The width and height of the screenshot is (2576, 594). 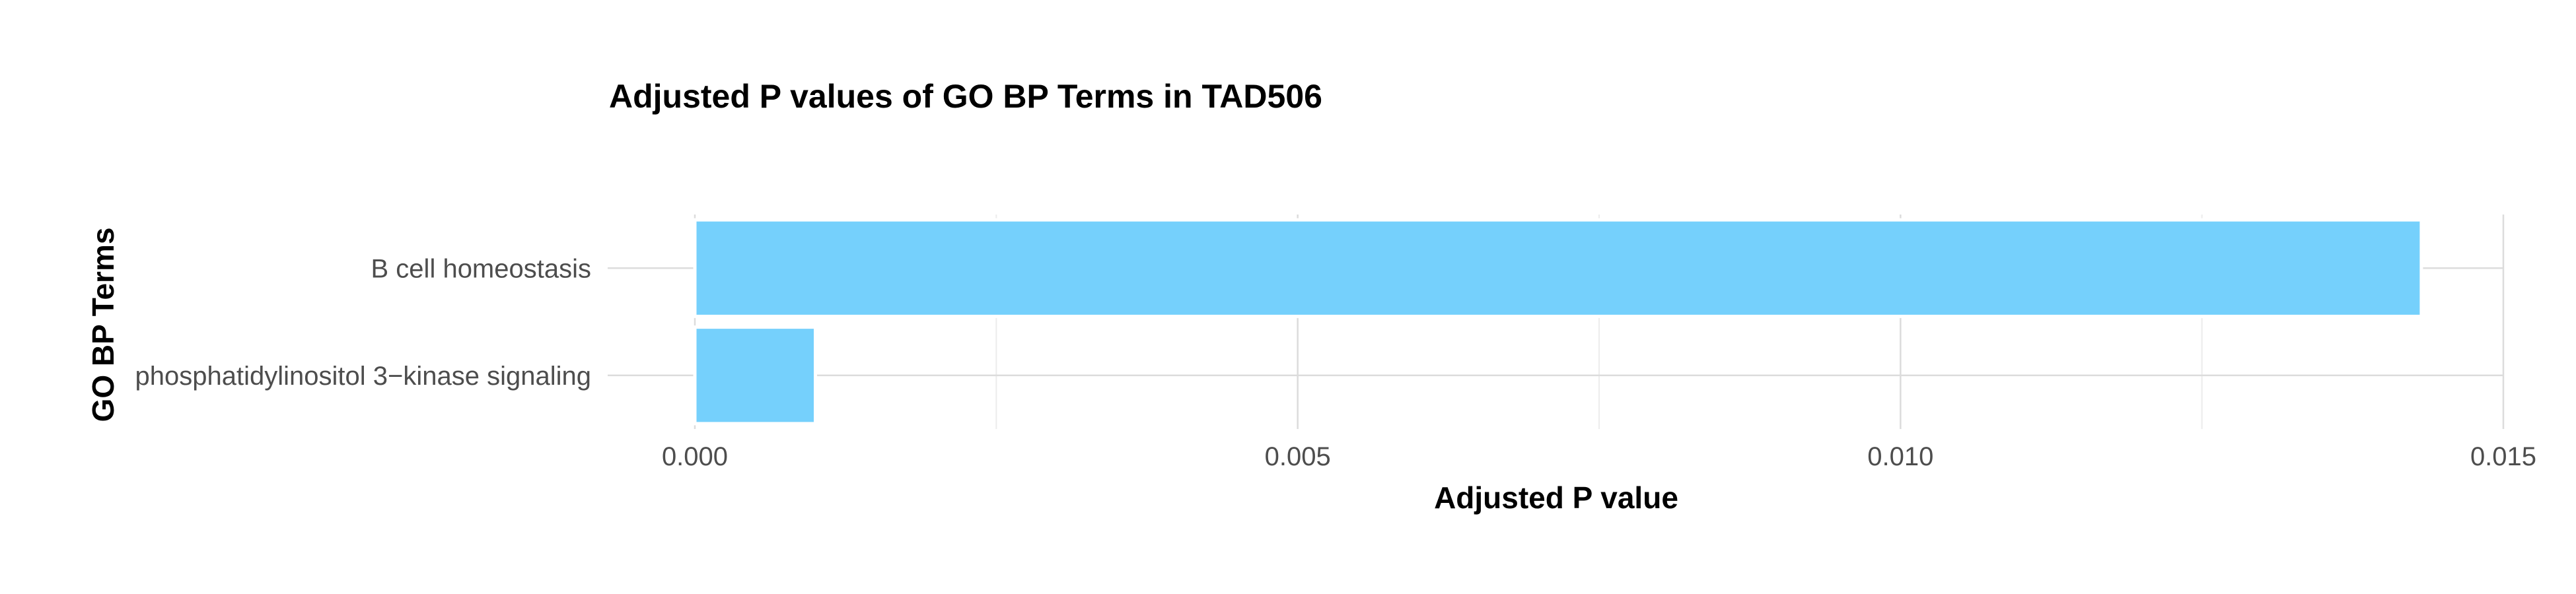 I want to click on x-axis-ticks: 0.000 0.005 0.010 0.015, so click(x=1599, y=456).